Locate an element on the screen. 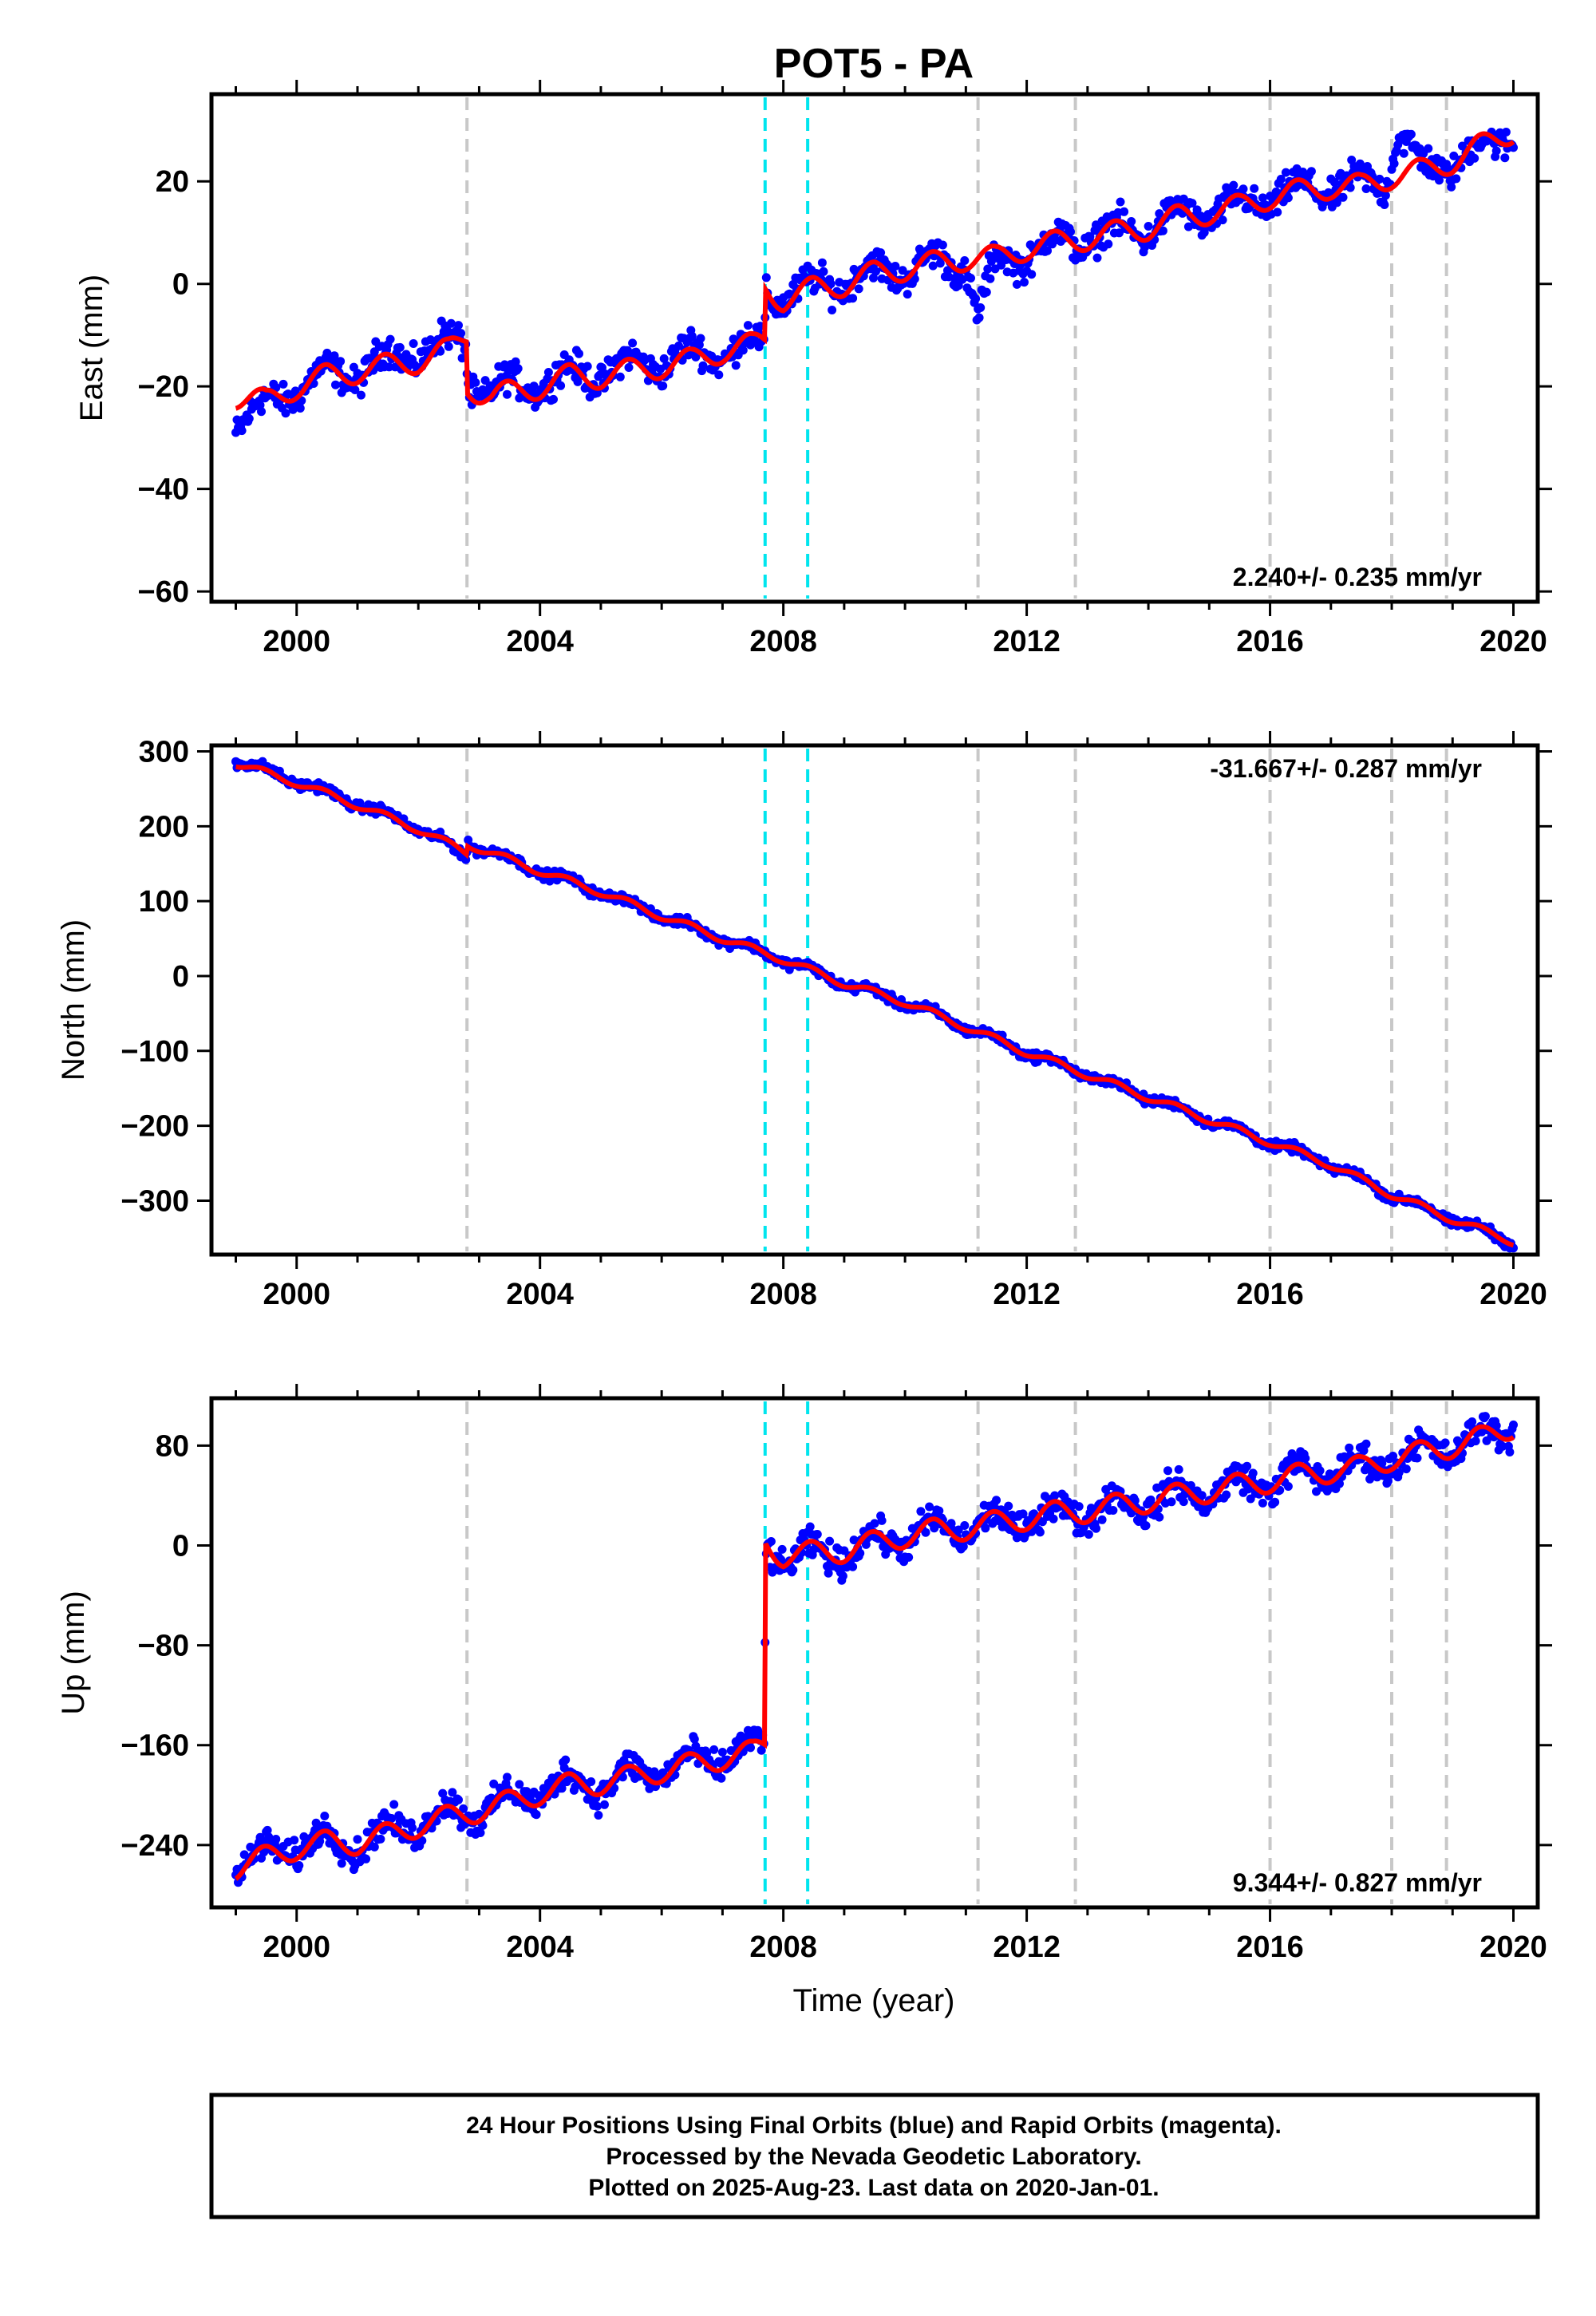 The image size is (1596, 2316). y-tick-label: −100 is located at coordinates (154, 1052).